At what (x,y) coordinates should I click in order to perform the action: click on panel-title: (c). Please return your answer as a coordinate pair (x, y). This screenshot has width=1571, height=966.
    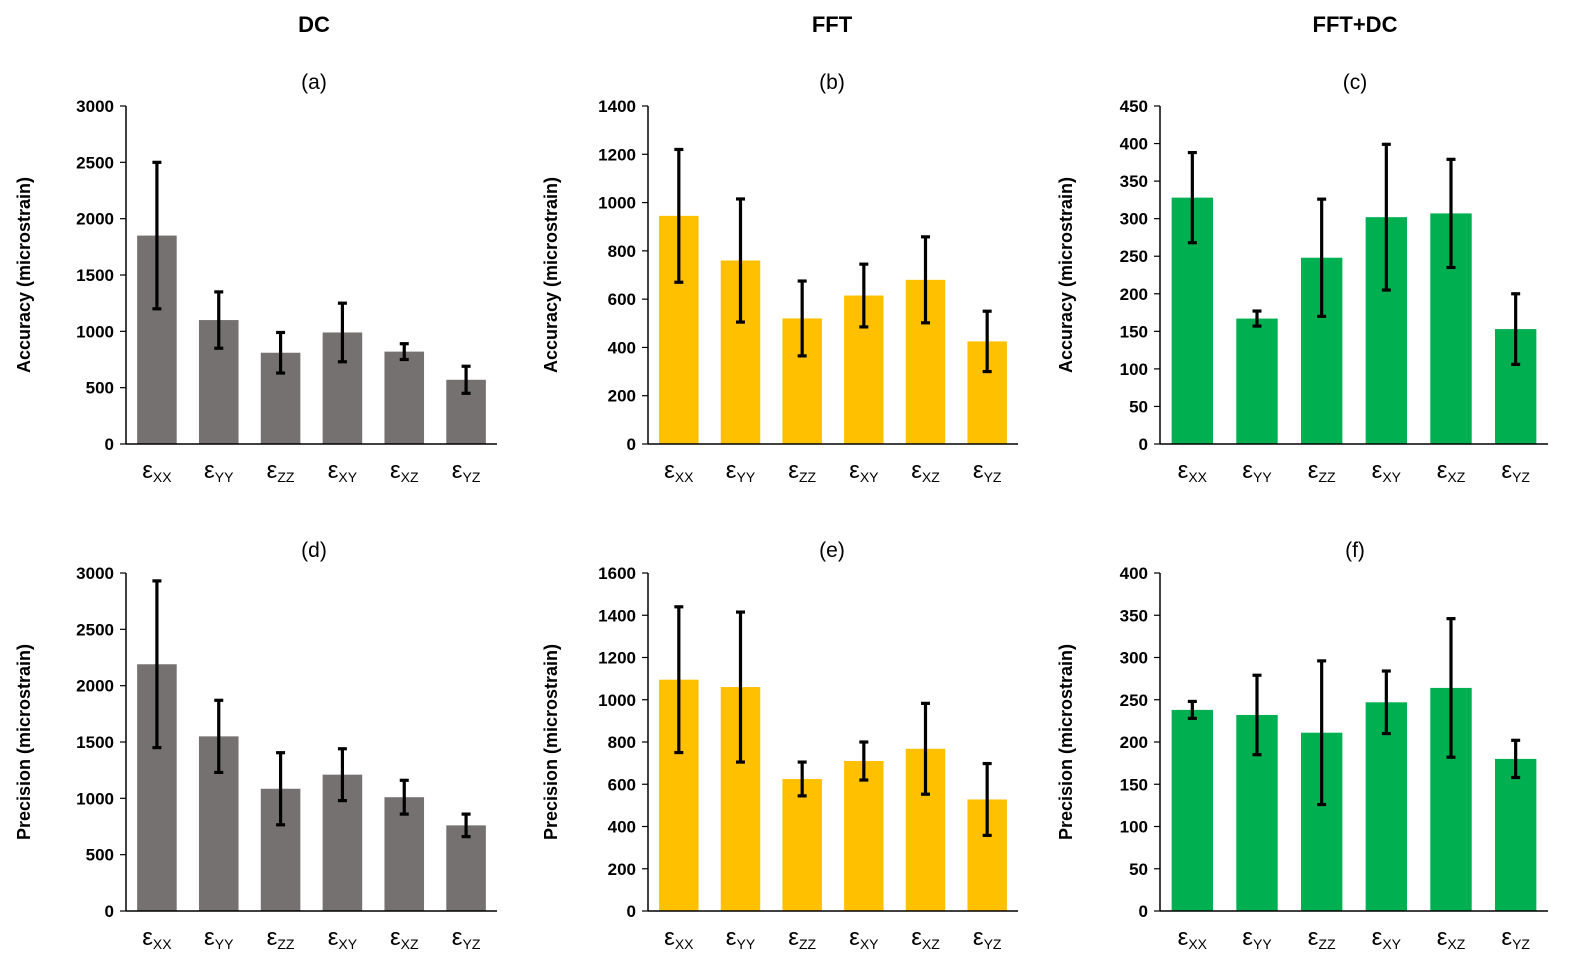
    Looking at the image, I should click on (1355, 82).